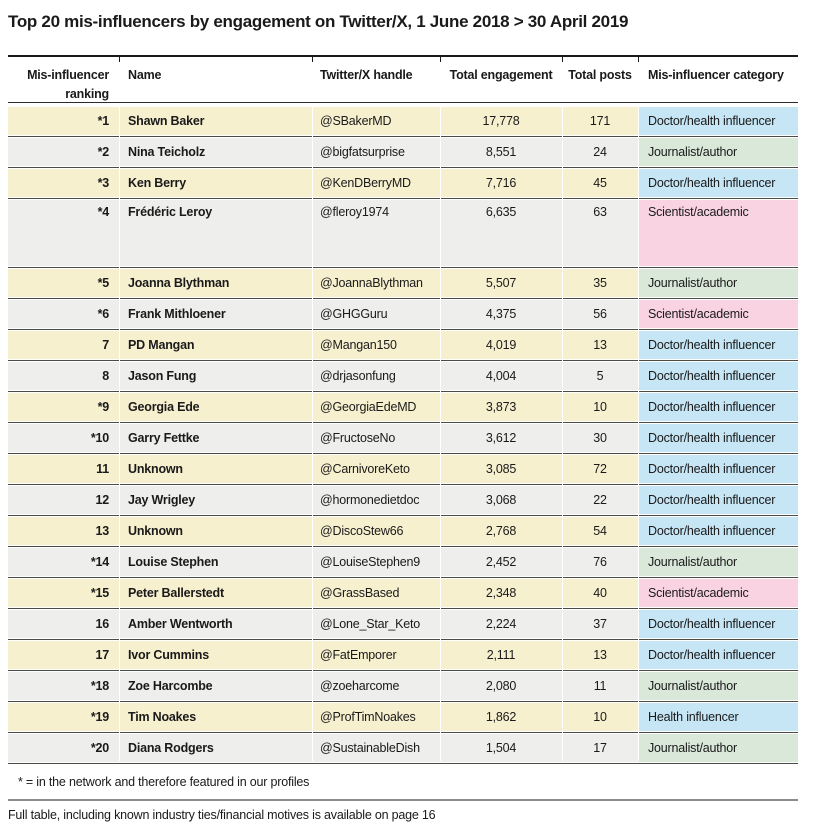  I want to click on engagement-cell: 3,612, so click(501, 438).